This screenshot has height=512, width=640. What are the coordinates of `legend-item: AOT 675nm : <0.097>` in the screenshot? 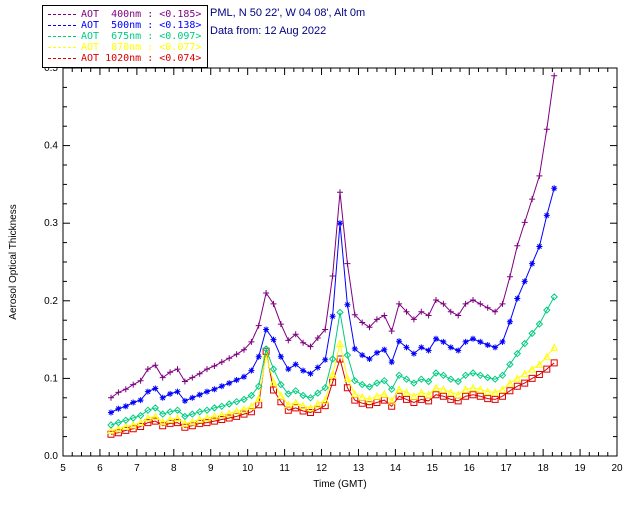 It's located at (124, 36).